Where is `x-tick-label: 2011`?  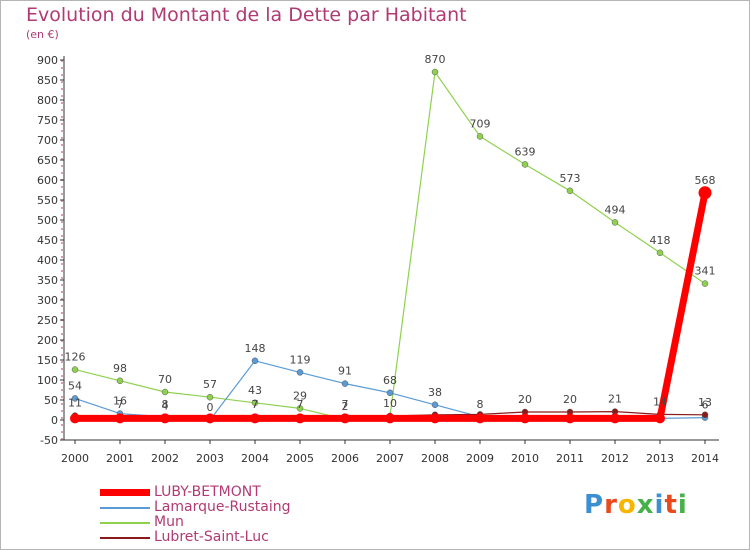 x-tick-label: 2011 is located at coordinates (570, 458).